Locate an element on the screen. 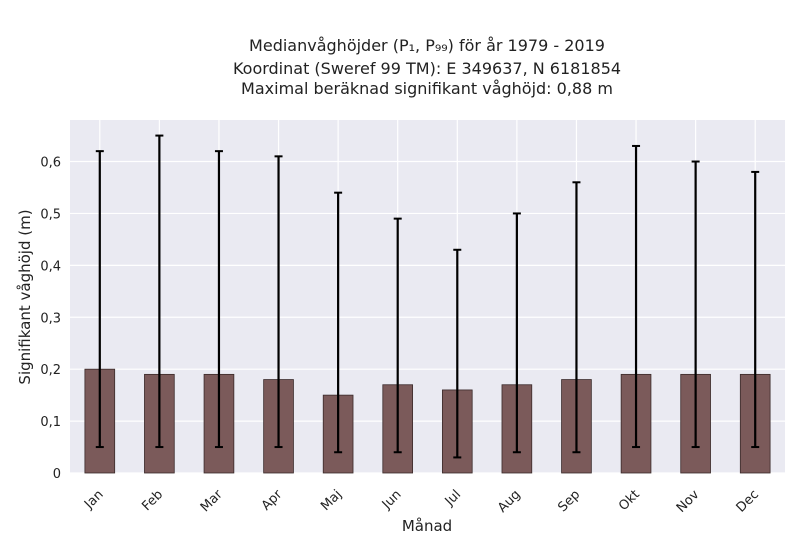 This screenshot has width=800, height=550. y-axis-label: Signifikant våghöjd (m) is located at coordinates (25, 296).